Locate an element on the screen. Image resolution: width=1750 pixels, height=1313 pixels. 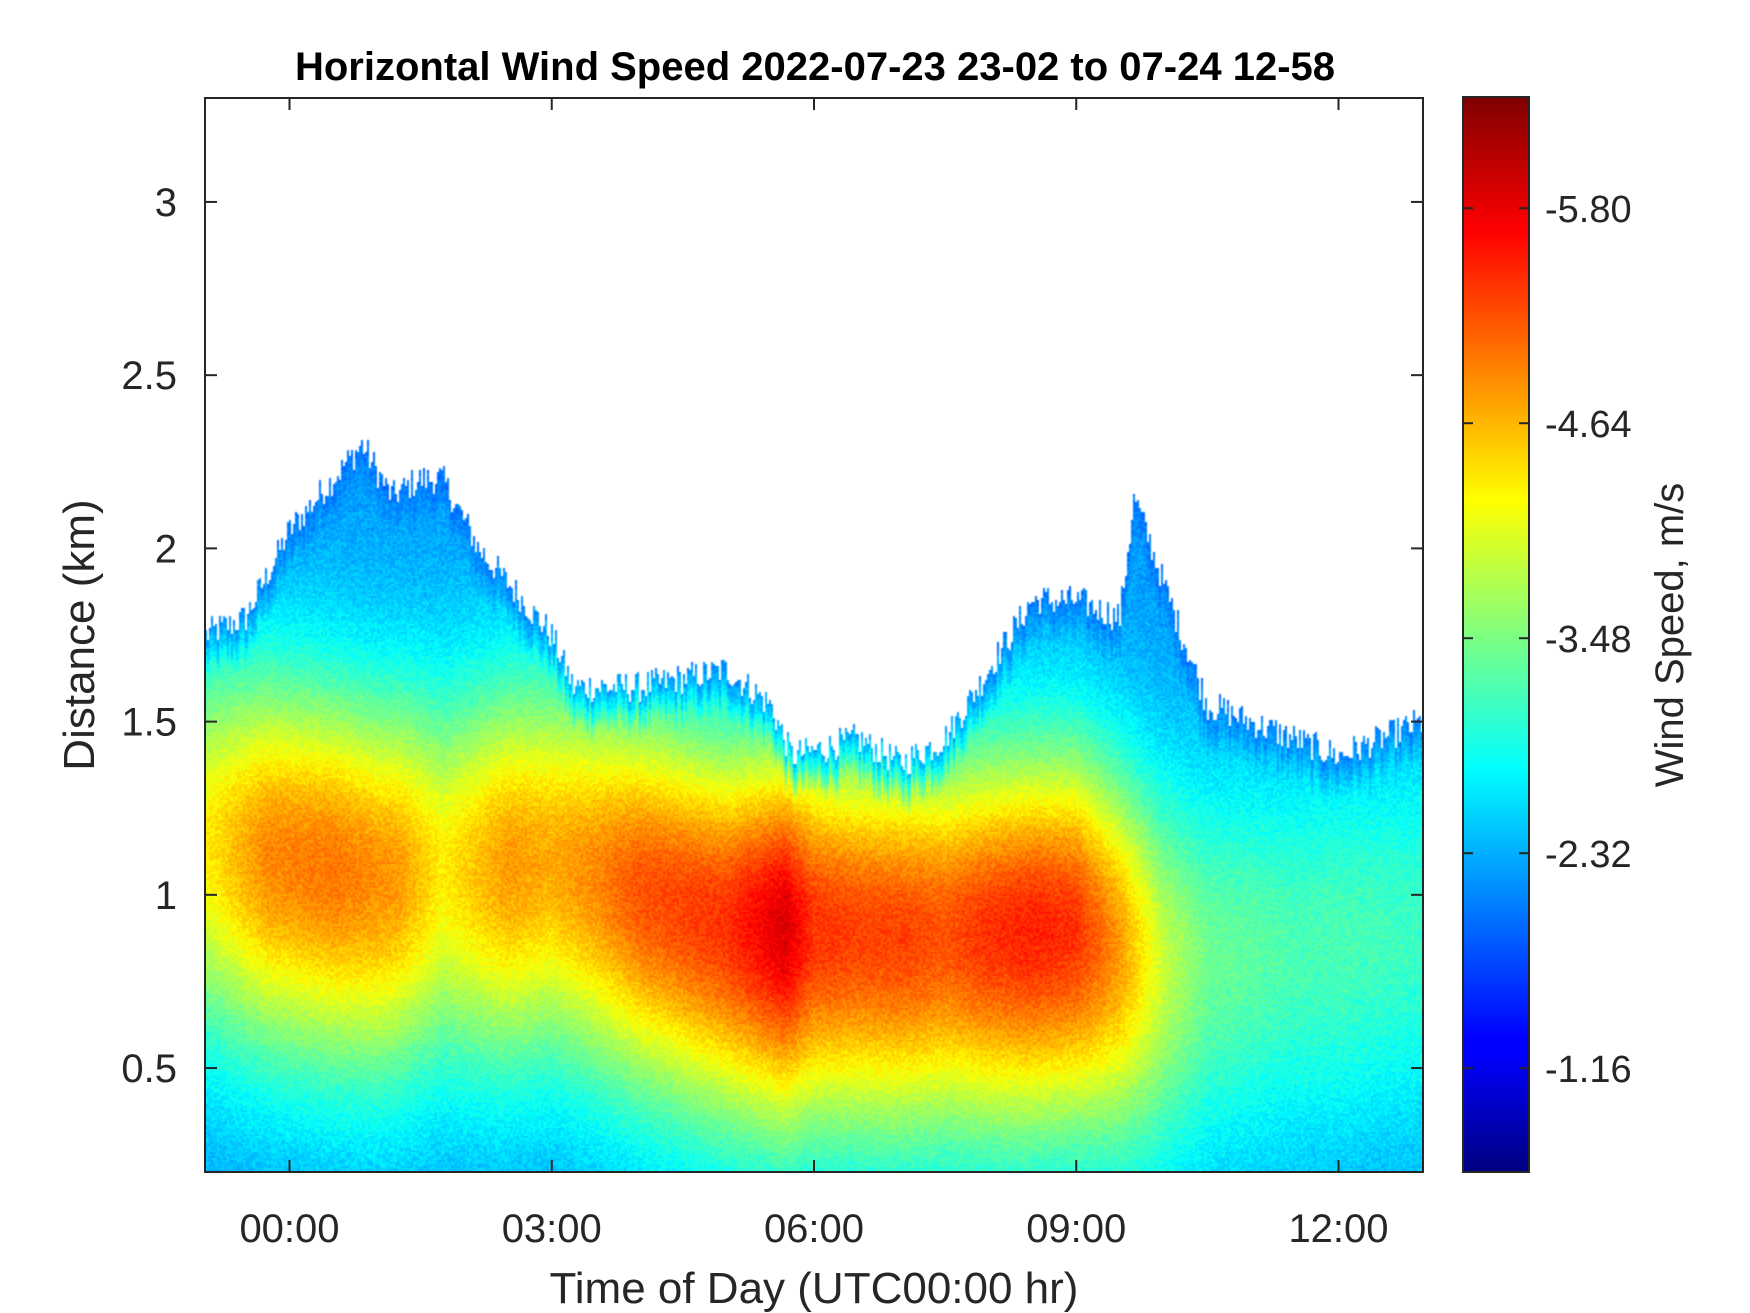
y-tick-label: 1.5 is located at coordinates (149, 723).